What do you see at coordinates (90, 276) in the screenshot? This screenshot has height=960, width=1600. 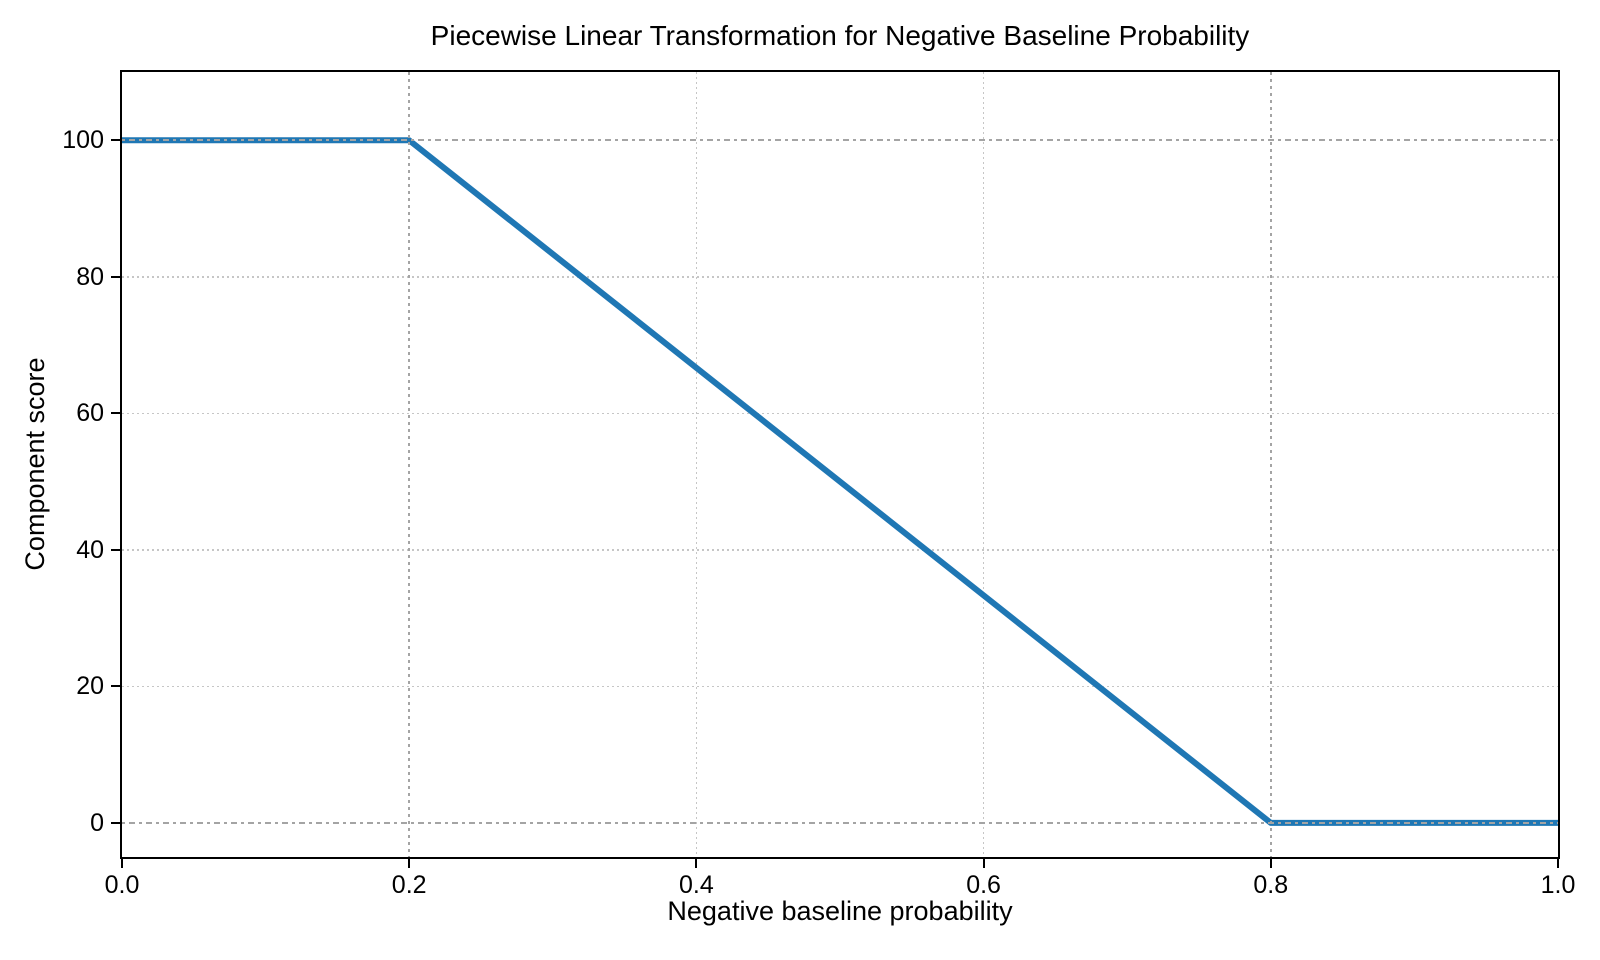 I see `y-tick-label: 80` at bounding box center [90, 276].